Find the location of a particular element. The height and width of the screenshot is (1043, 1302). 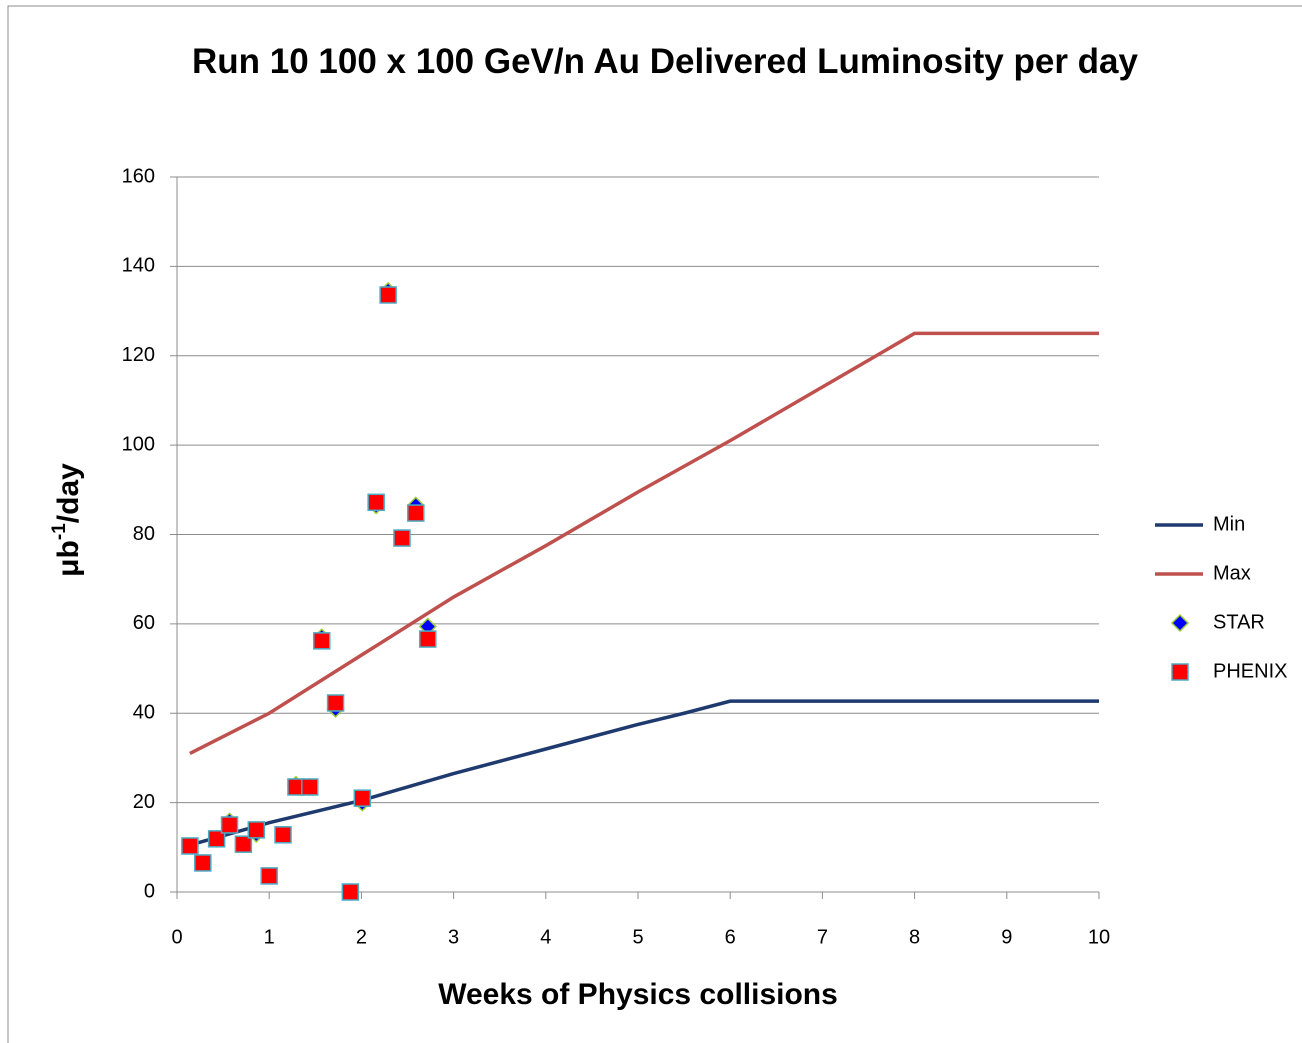

y-label-sup: -1 is located at coordinates (59, 531).